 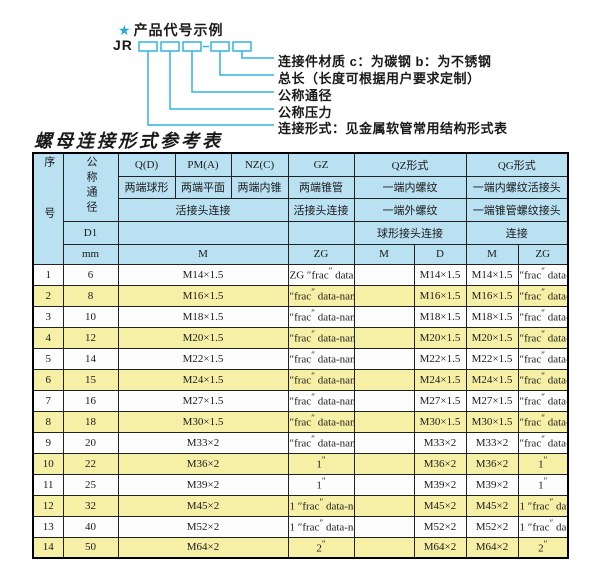 What do you see at coordinates (90, 484) in the screenshot?
I see `table-cell: 25` at bounding box center [90, 484].